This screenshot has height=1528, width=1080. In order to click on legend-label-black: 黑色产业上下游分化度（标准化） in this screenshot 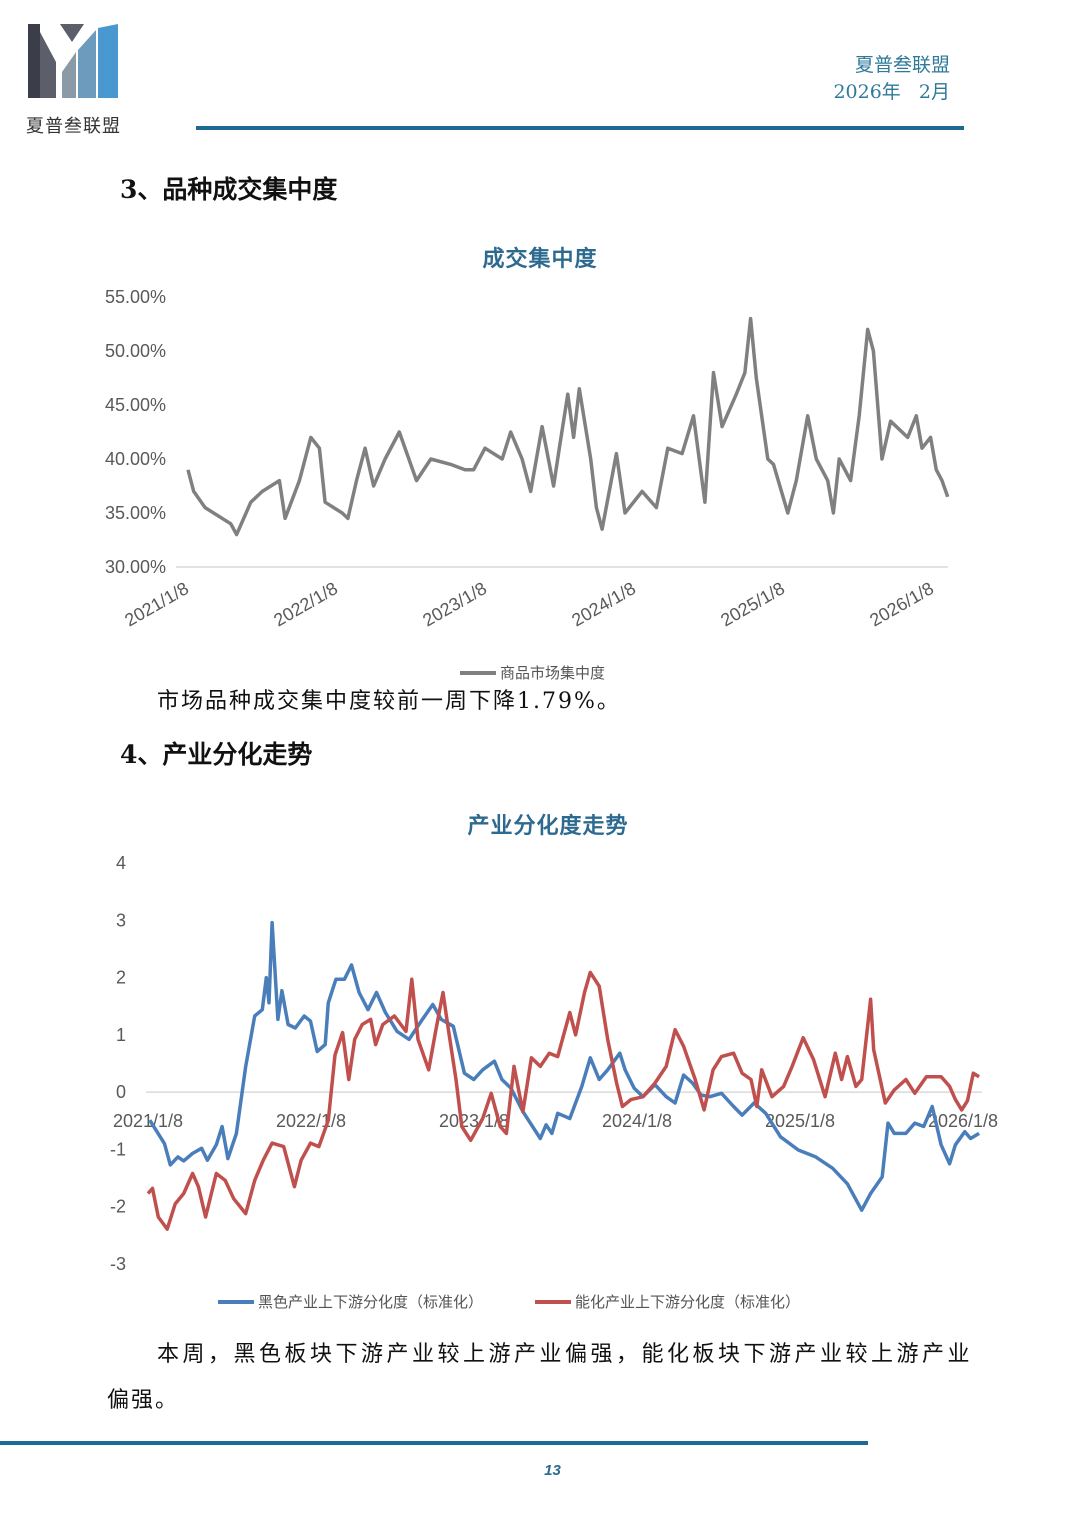, I will do `click(371, 1302)`.